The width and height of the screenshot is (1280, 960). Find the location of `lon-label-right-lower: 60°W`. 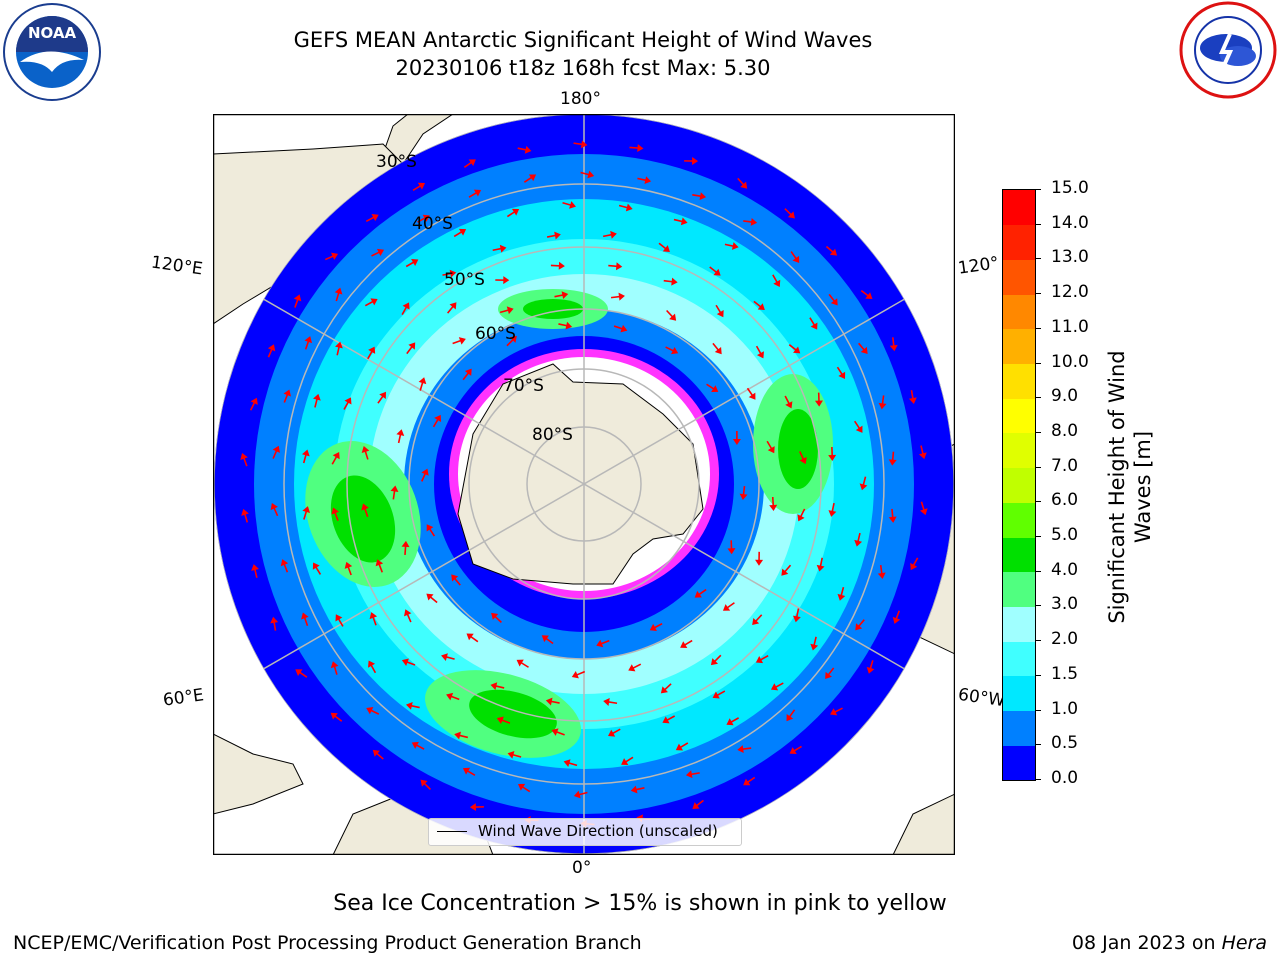

lon-label-right-lower: 60°W is located at coordinates (981, 698).